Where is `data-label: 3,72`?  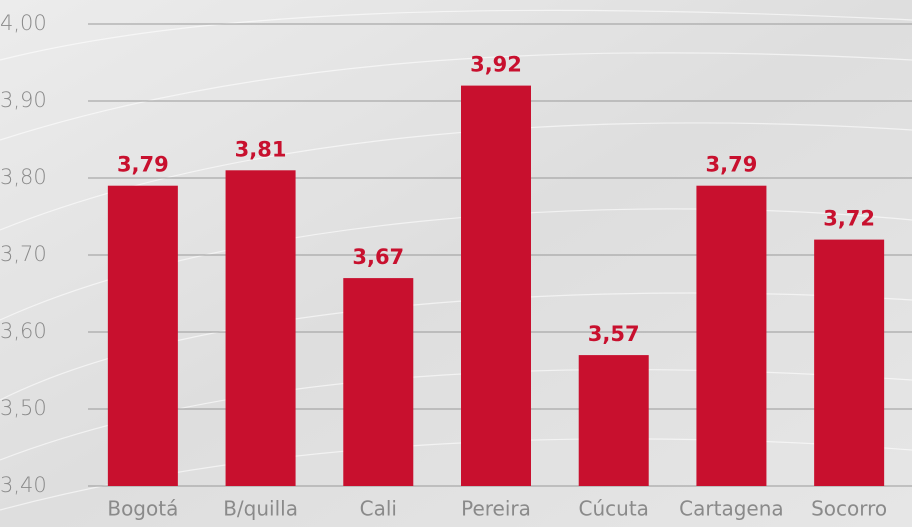
data-label: 3,72 is located at coordinates (849, 219).